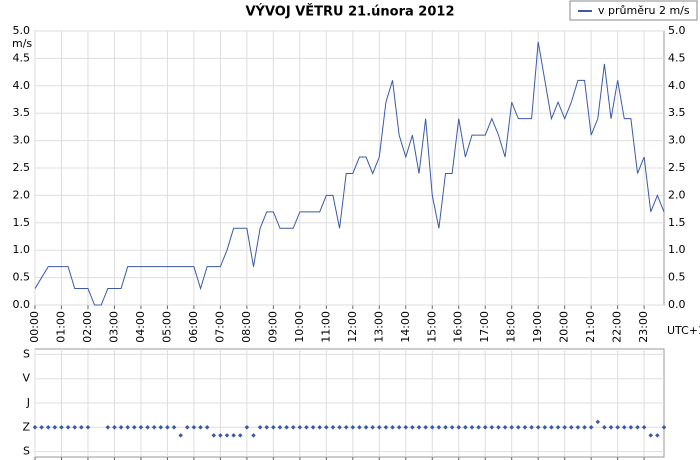  Describe the element at coordinates (431, 327) in the screenshot. I see `x-tick-label: 15:00` at that location.